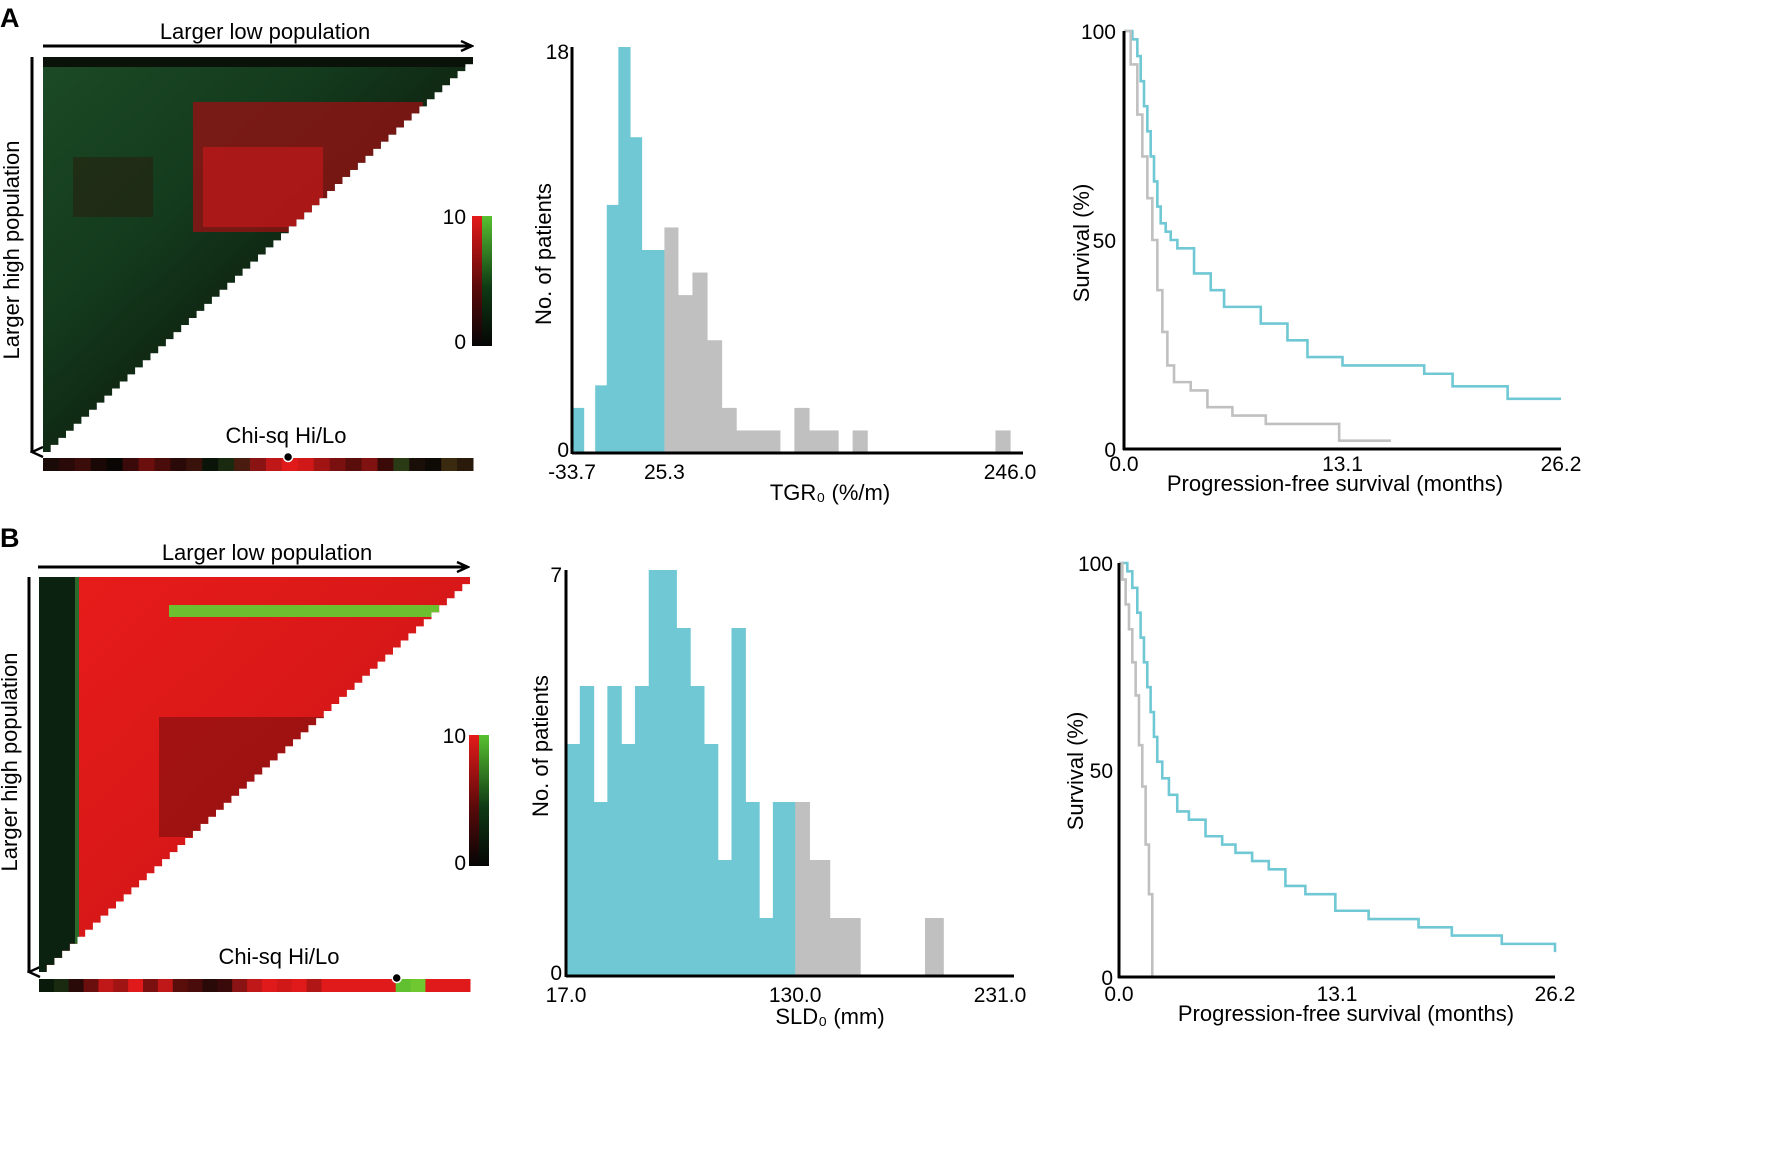 This screenshot has height=1163, width=1772. Describe the element at coordinates (304, 611) in the screenshot. I see `heatmap-region-green` at that location.